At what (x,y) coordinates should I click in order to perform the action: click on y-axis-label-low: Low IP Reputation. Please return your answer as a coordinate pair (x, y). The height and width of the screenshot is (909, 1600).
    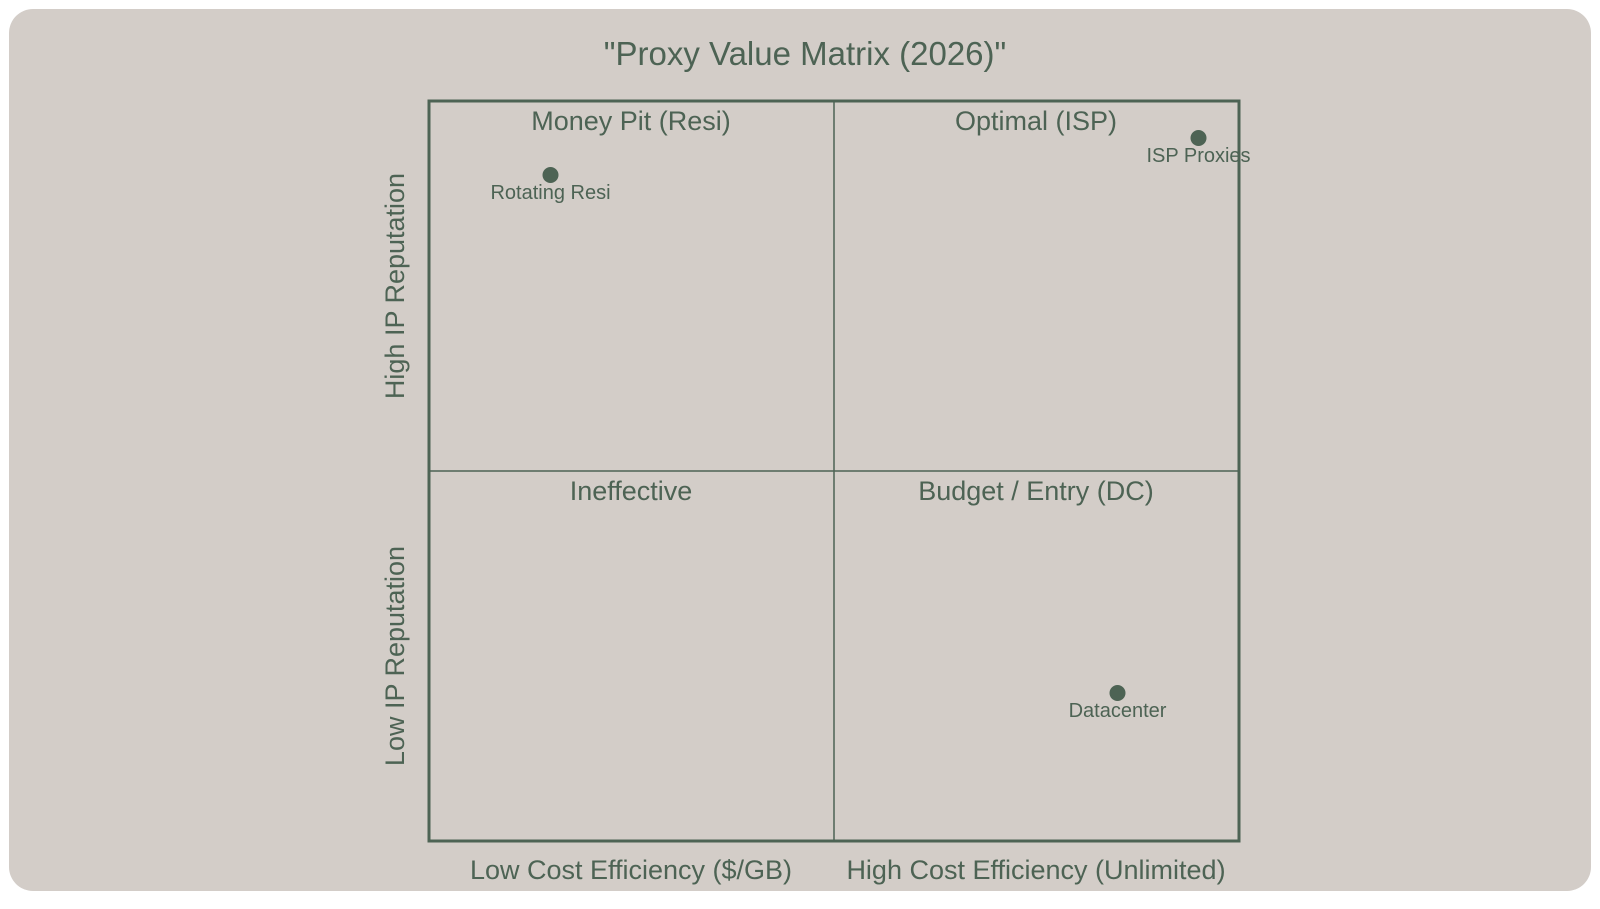
    Looking at the image, I should click on (395, 656).